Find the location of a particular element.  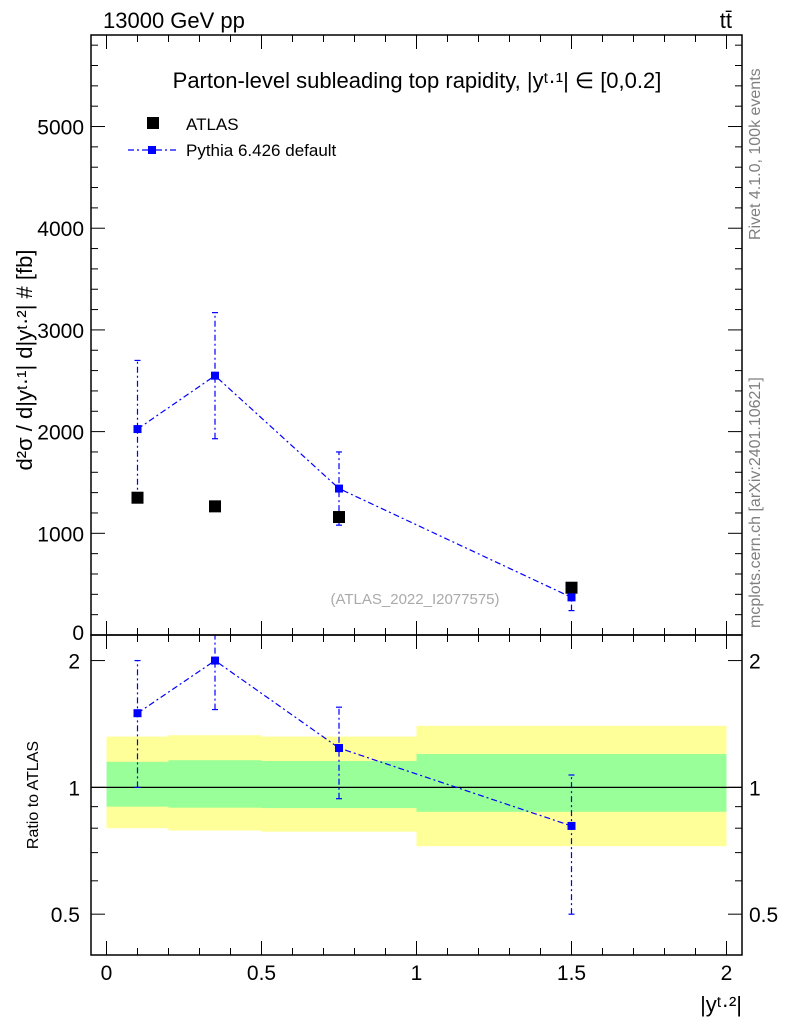

rivet-version-label: Rivet 4.1.0, 100k events is located at coordinates (755, 154).